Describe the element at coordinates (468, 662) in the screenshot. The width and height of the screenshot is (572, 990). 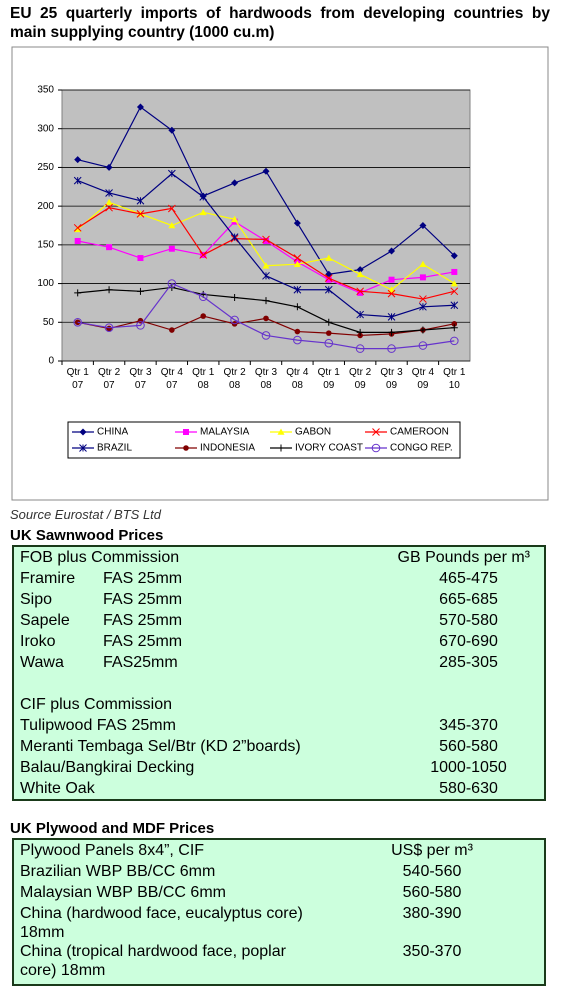
I see `price: 285-305` at that location.